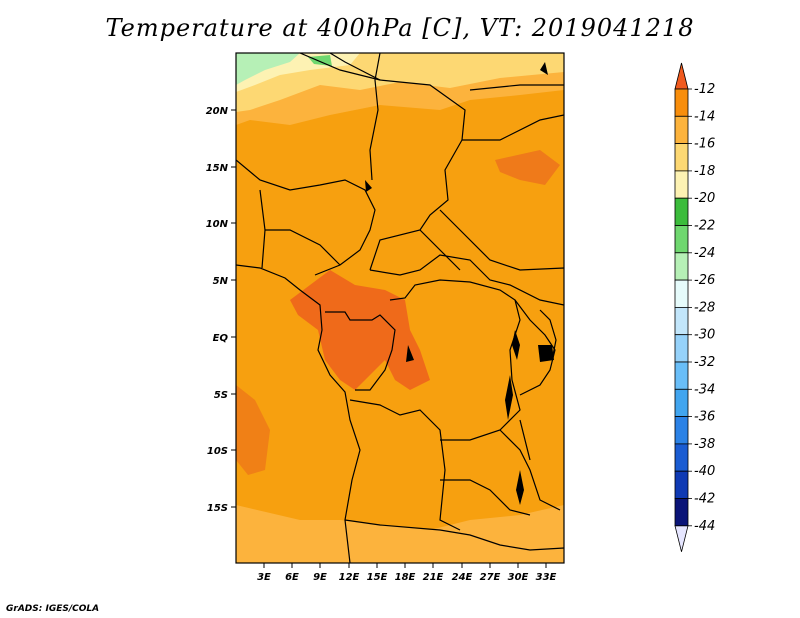 The height and width of the screenshot is (618, 800). What do you see at coordinates (490, 577) in the screenshot?
I see `lon-tick-label: 27E` at bounding box center [490, 577].